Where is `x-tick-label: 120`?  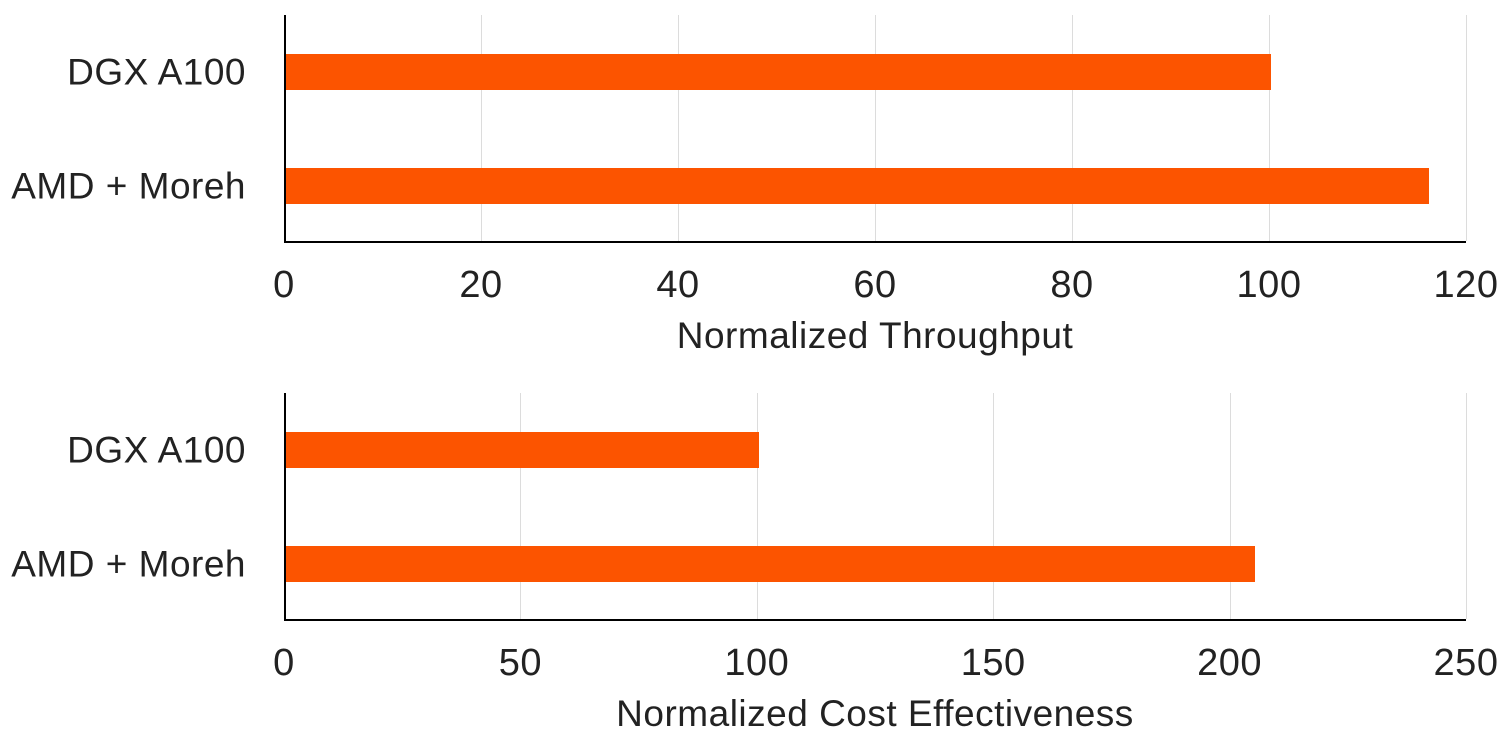 x-tick-label: 120 is located at coordinates (1466, 285).